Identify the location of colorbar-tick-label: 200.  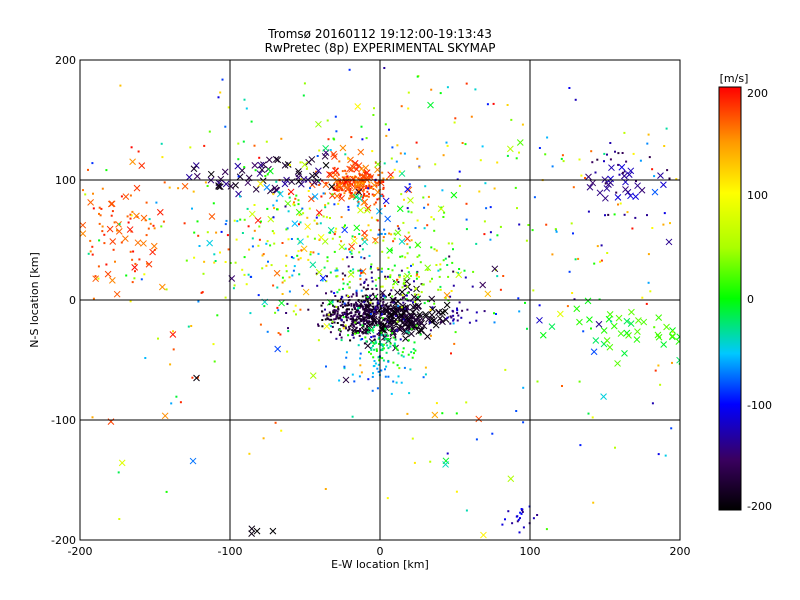
(757, 93).